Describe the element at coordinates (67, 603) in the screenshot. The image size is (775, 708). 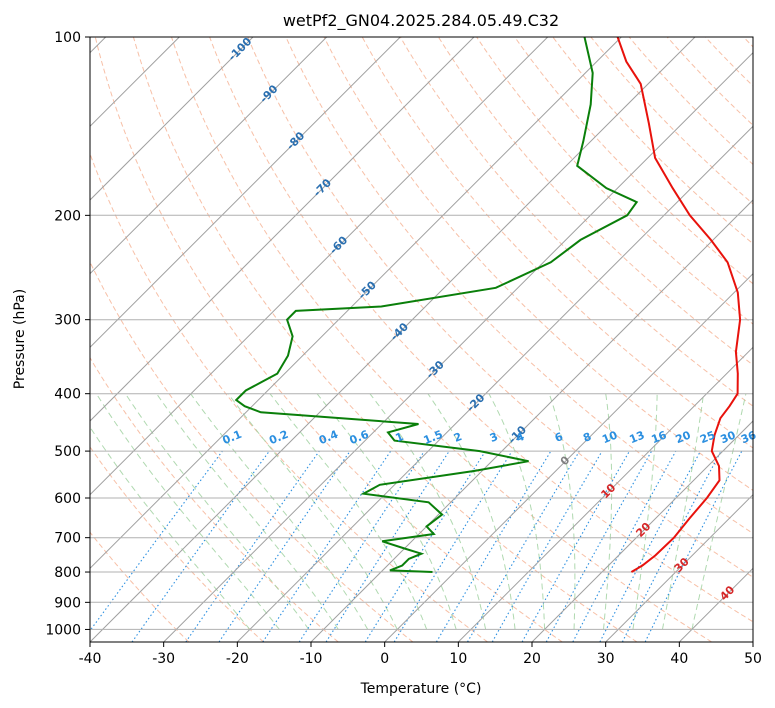
I see `y-tick-label: 900` at that location.